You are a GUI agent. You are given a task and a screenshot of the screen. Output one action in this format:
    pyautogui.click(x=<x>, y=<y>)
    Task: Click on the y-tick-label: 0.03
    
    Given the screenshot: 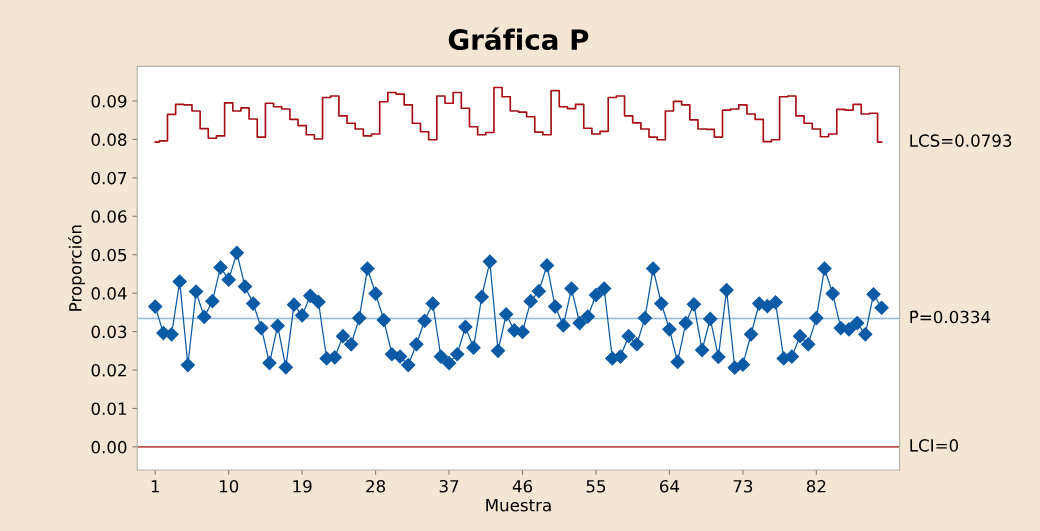 What is the action you would take?
    pyautogui.click(x=109, y=332)
    